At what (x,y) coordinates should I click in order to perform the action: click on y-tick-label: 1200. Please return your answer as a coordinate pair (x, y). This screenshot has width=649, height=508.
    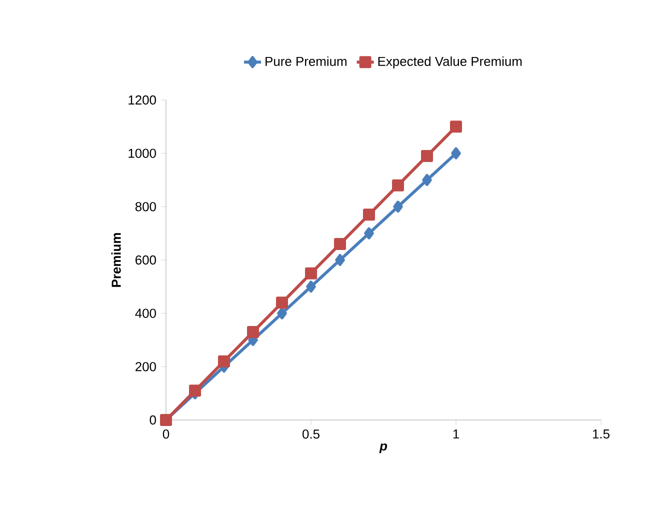
    Looking at the image, I should click on (142, 100).